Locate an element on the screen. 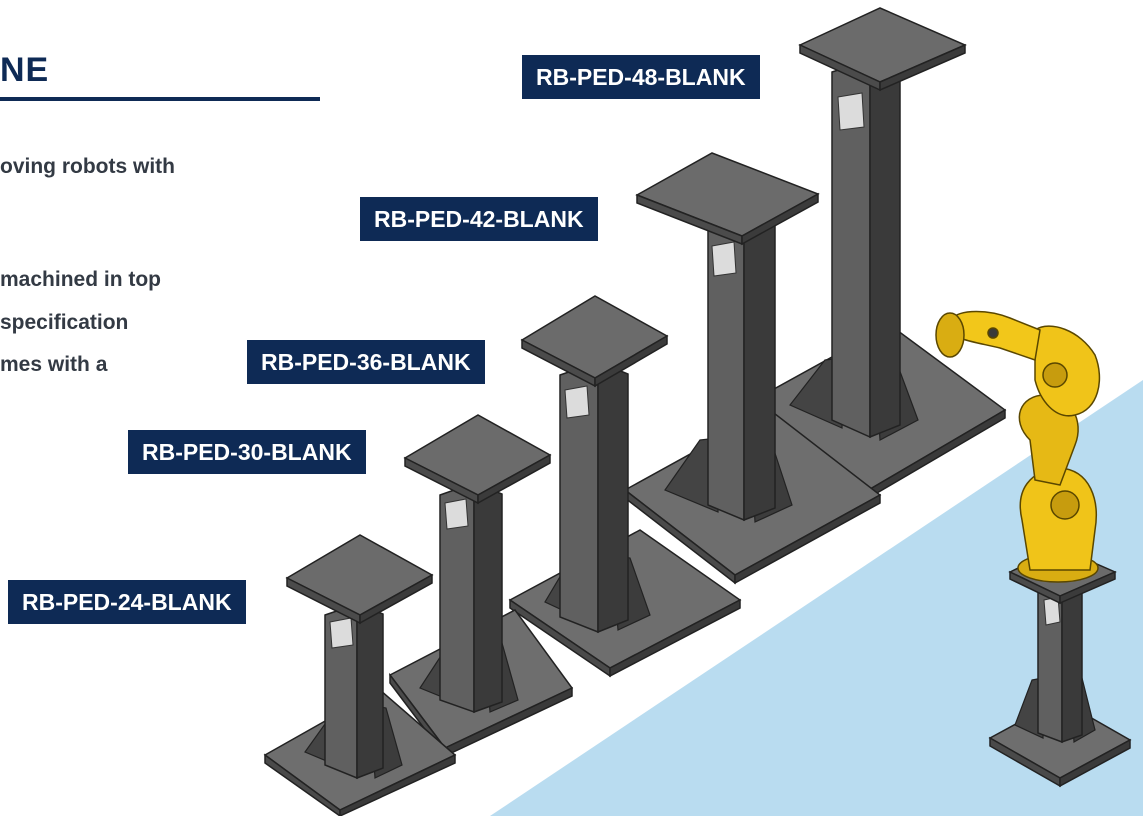 The image size is (1143, 816). label-rb-ped-30: RB-PED-30-BLANK is located at coordinates (247, 452).